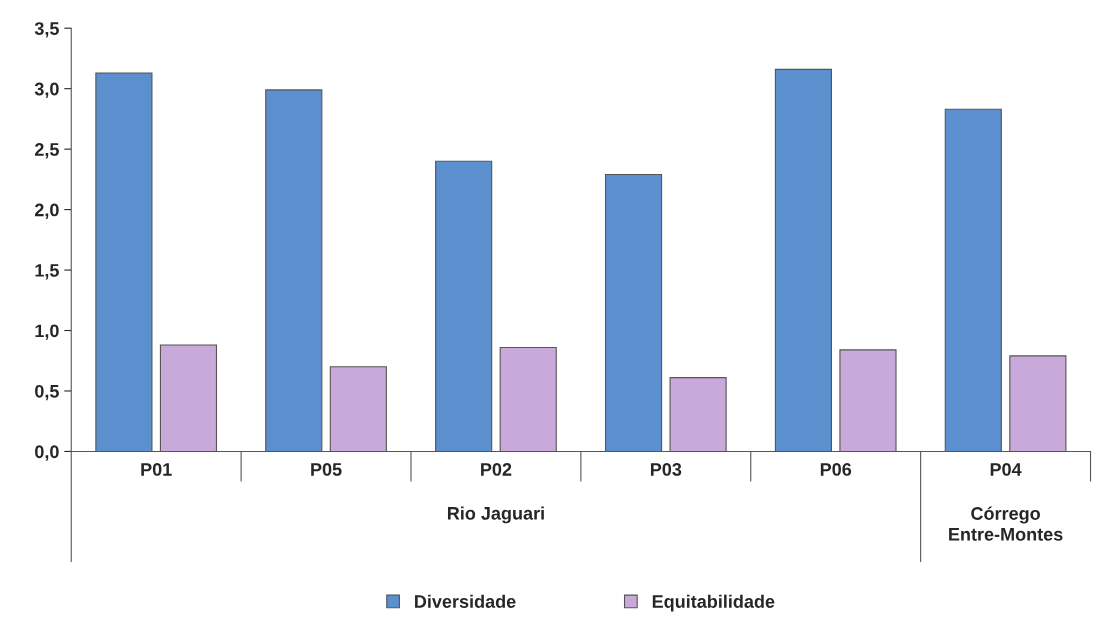 The height and width of the screenshot is (627, 1096). Describe the element at coordinates (46, 151) in the screenshot. I see `y-tick-label: 2,5` at that location.